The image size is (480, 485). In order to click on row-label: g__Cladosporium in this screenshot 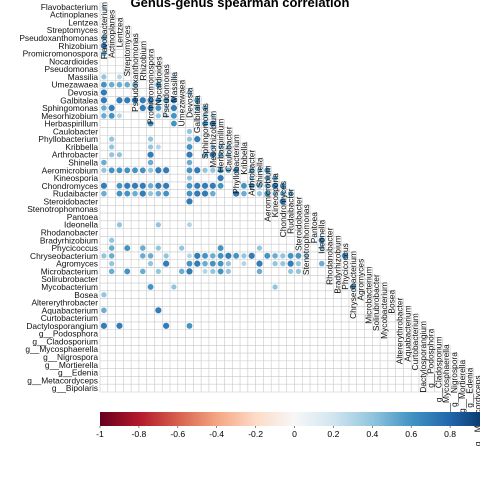, I will do `click(65, 341)`.